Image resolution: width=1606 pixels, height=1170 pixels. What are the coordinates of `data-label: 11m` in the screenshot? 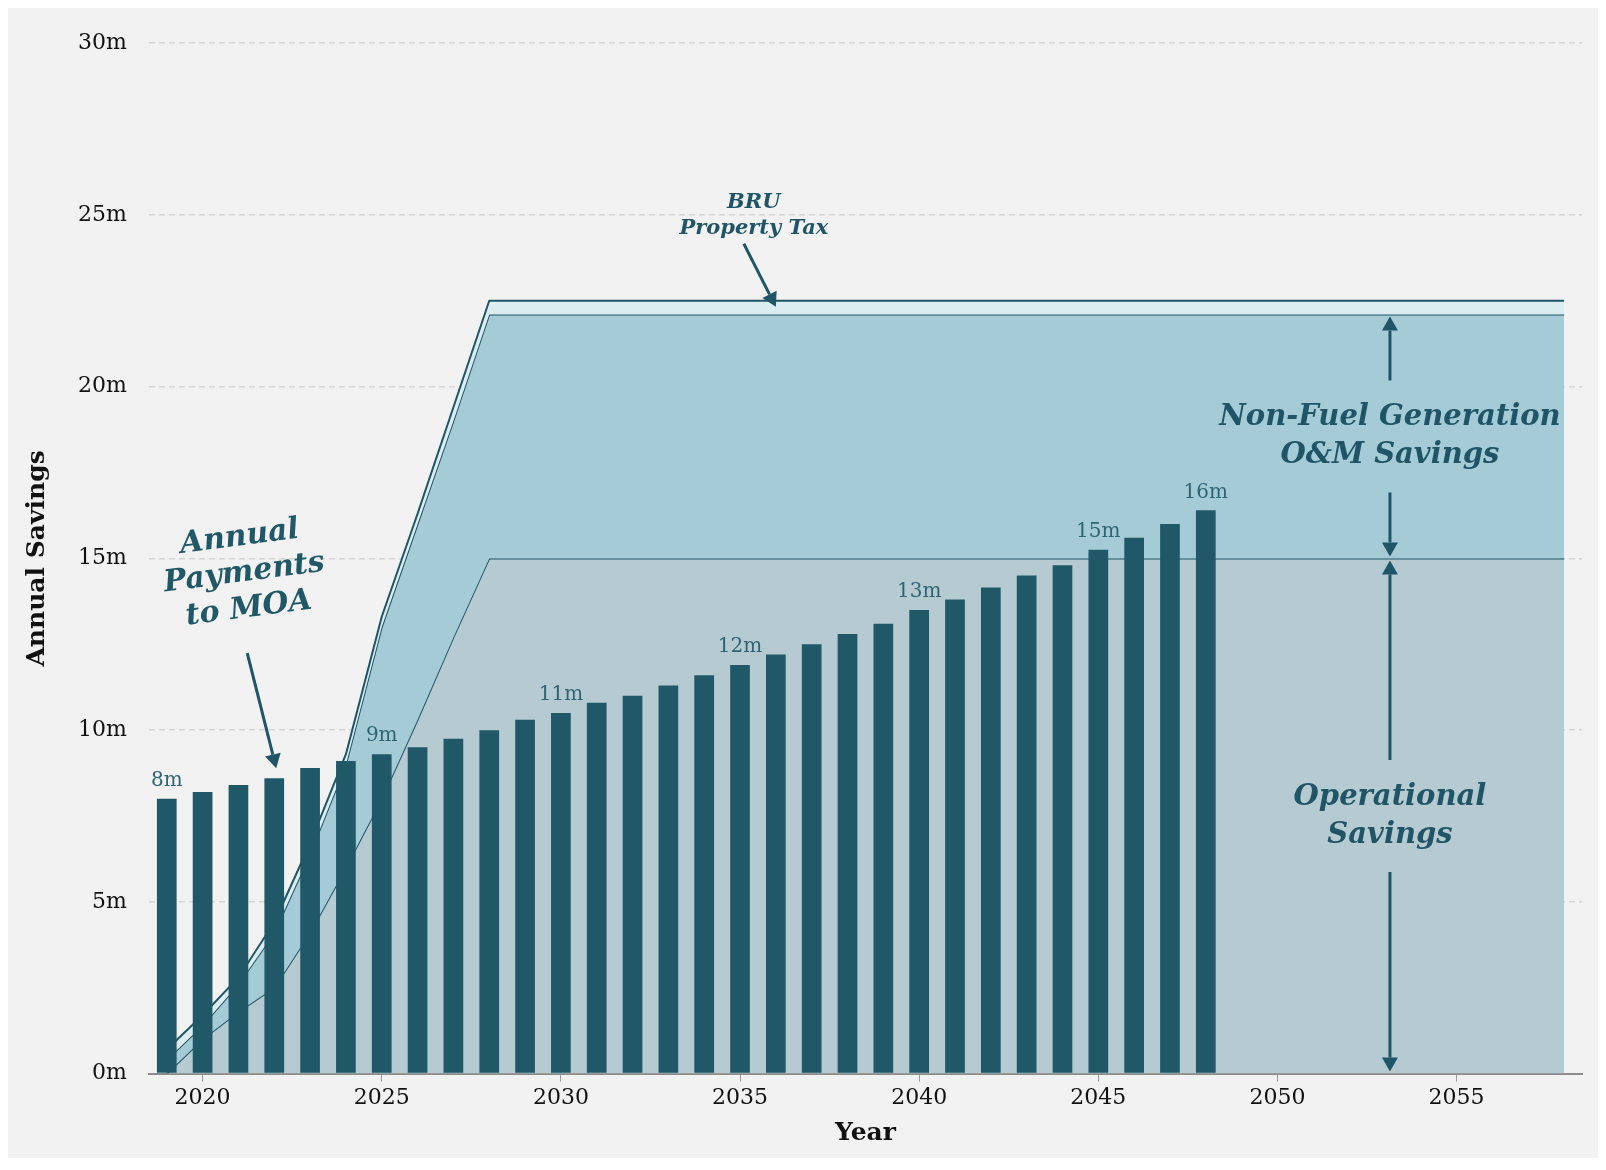 It's located at (561, 693).